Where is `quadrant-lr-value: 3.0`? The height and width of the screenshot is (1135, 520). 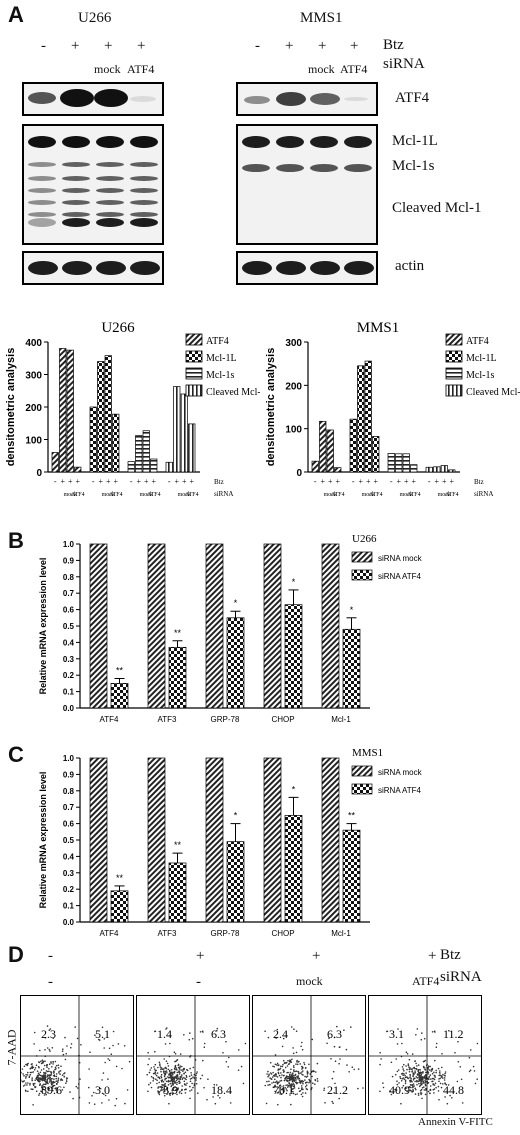
quadrant-lr-value: 3.0 is located at coordinates (102, 1090).